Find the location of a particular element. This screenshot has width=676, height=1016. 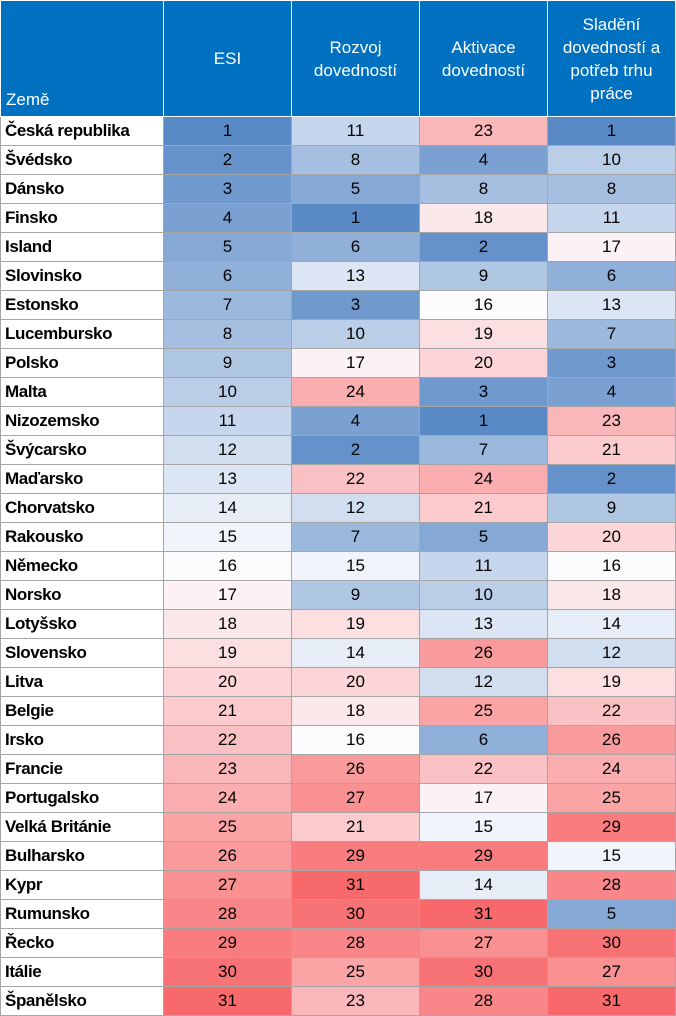

rank-cell-esi: 27 is located at coordinates (227, 885).